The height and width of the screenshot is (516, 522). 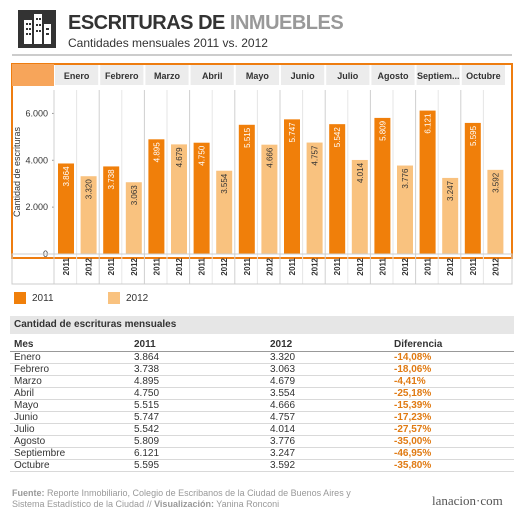 I want to click on bar-value-label: 3.864, so click(x=66, y=176).